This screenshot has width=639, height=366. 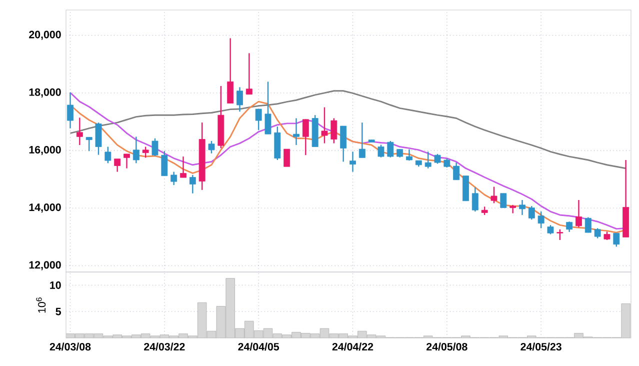 What do you see at coordinates (55, 285) in the screenshot?
I see `y-tick-label: 10` at bounding box center [55, 285].